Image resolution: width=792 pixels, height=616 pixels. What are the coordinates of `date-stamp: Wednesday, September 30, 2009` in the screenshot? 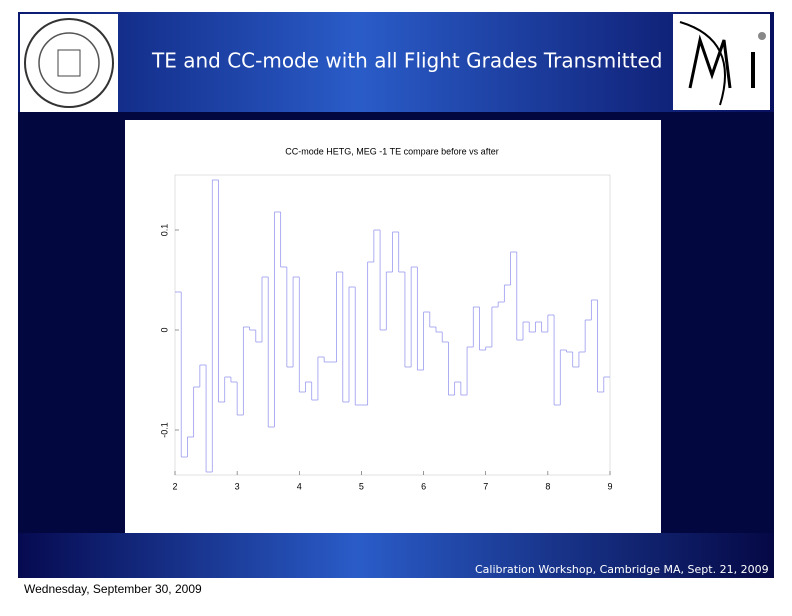 It's located at (113, 589).